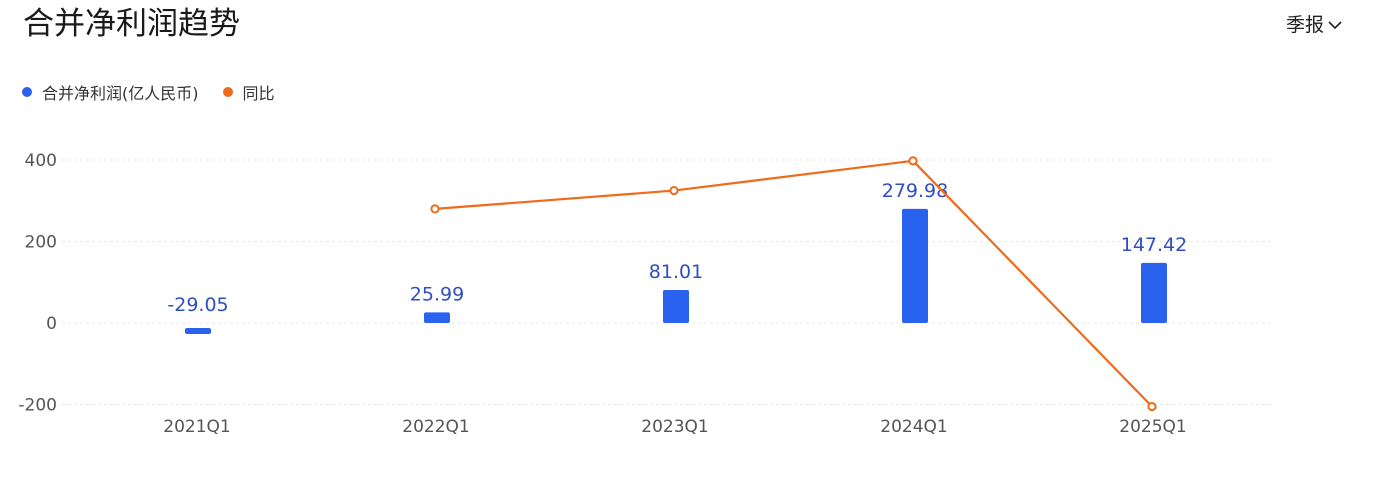 The height and width of the screenshot is (480, 1386). What do you see at coordinates (258, 93) in the screenshot?
I see `legend-label-yoy: 同比` at bounding box center [258, 93].